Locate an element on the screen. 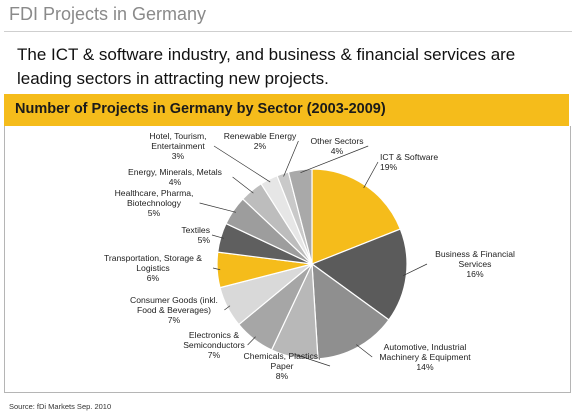  slice-label: Energy, Minerals, Metals 4% is located at coordinates (175, 177).